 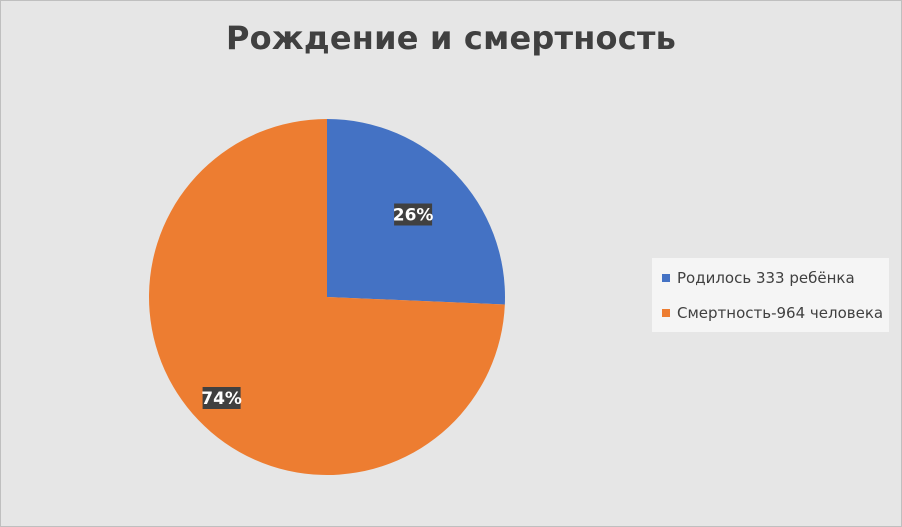 I want to click on legend-swatch-deaths, so click(x=666, y=313).